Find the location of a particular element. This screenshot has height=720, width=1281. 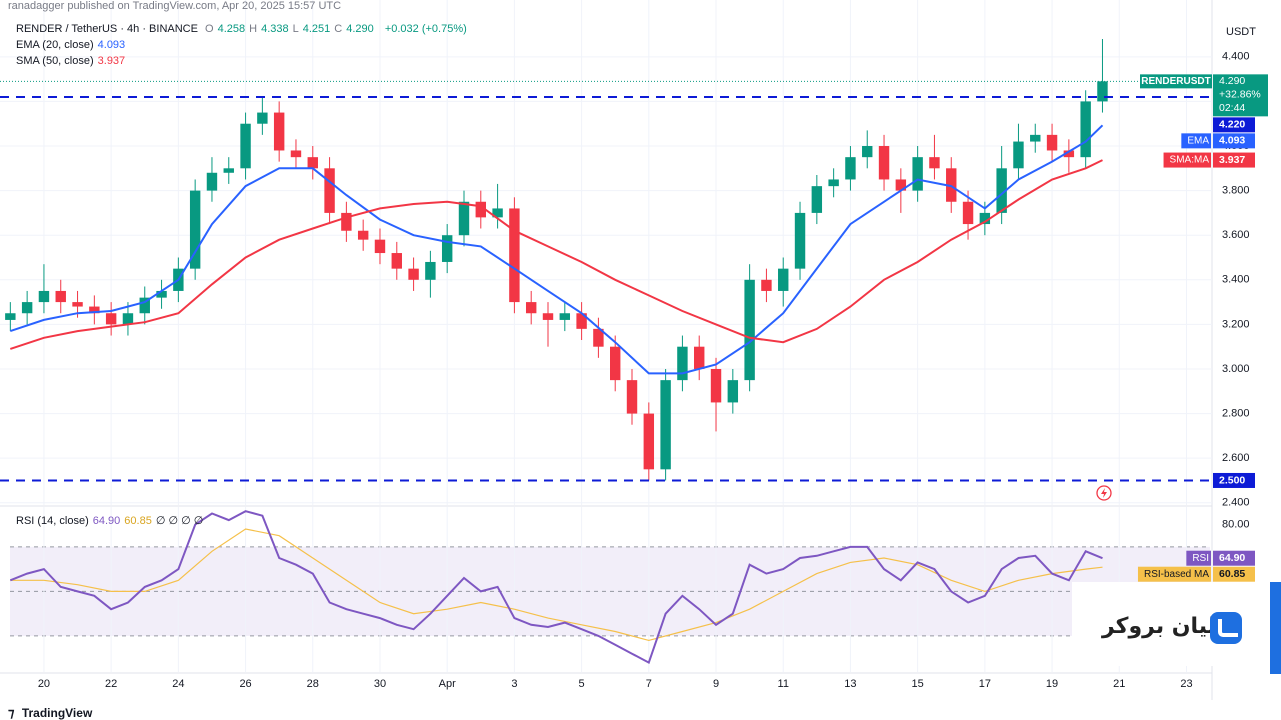

level-tag-box is located at coordinates (1234, 125).